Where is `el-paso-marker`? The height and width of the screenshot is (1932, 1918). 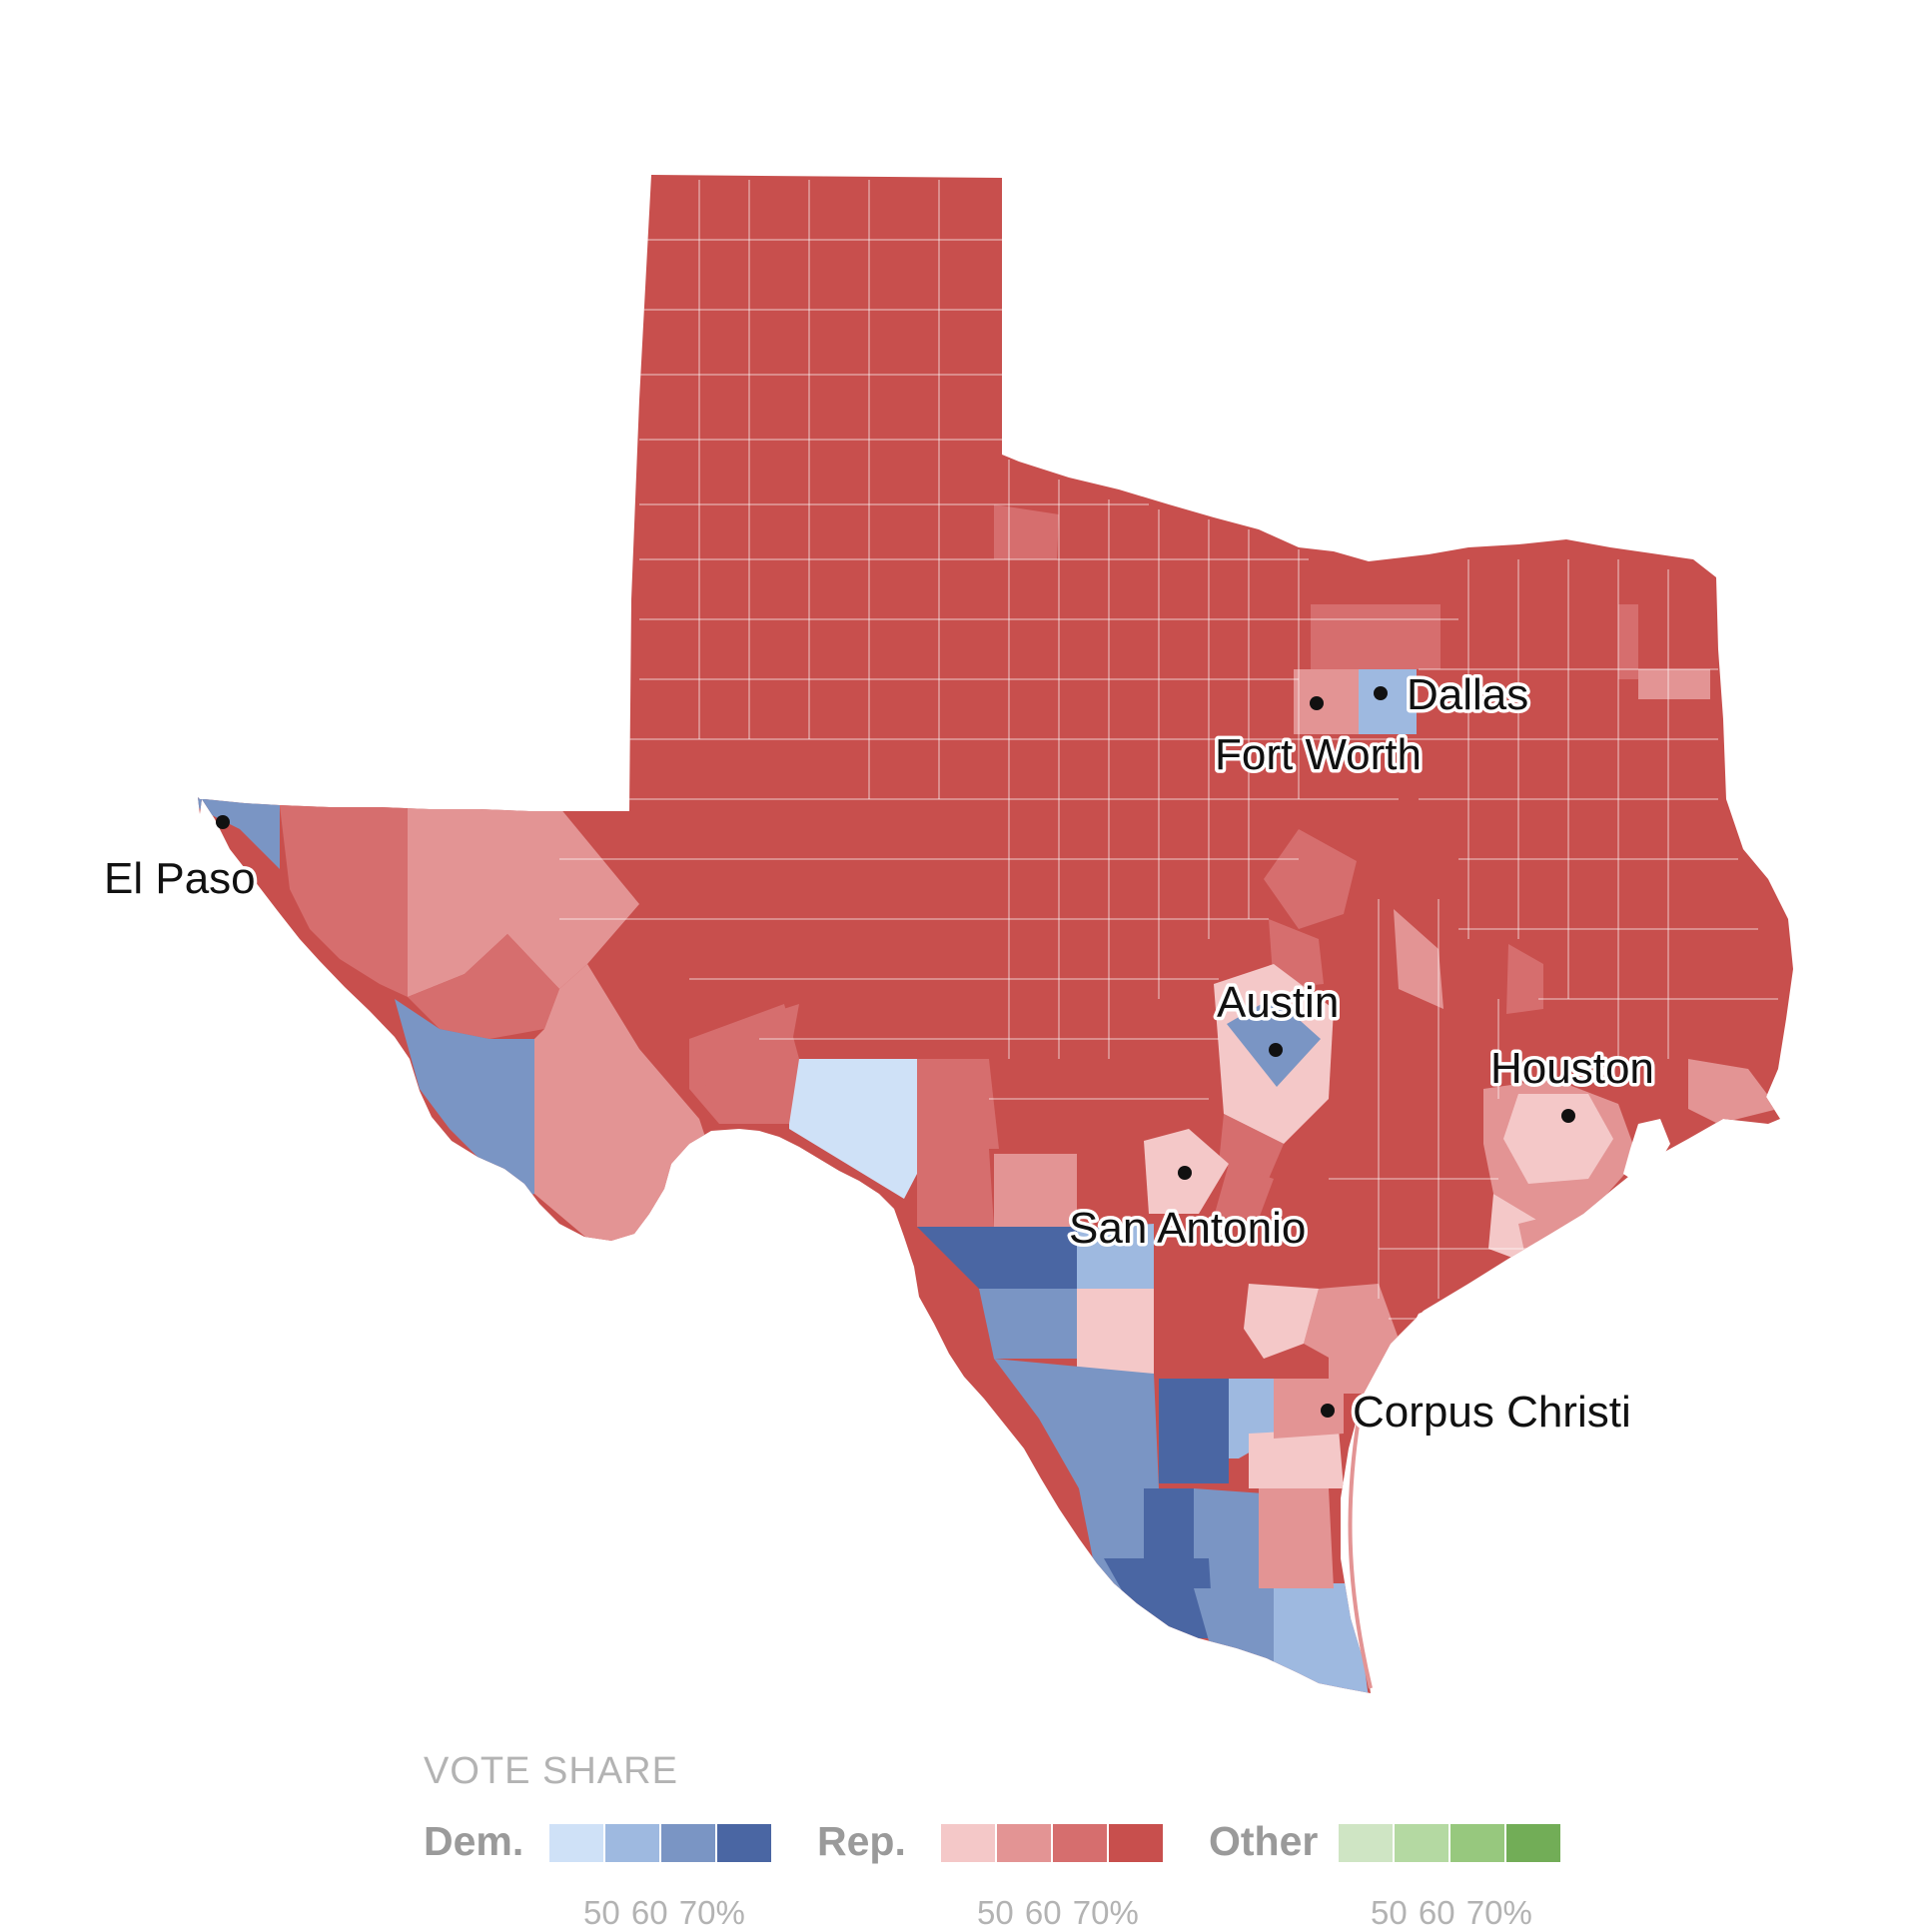
el-paso-marker is located at coordinates (223, 822).